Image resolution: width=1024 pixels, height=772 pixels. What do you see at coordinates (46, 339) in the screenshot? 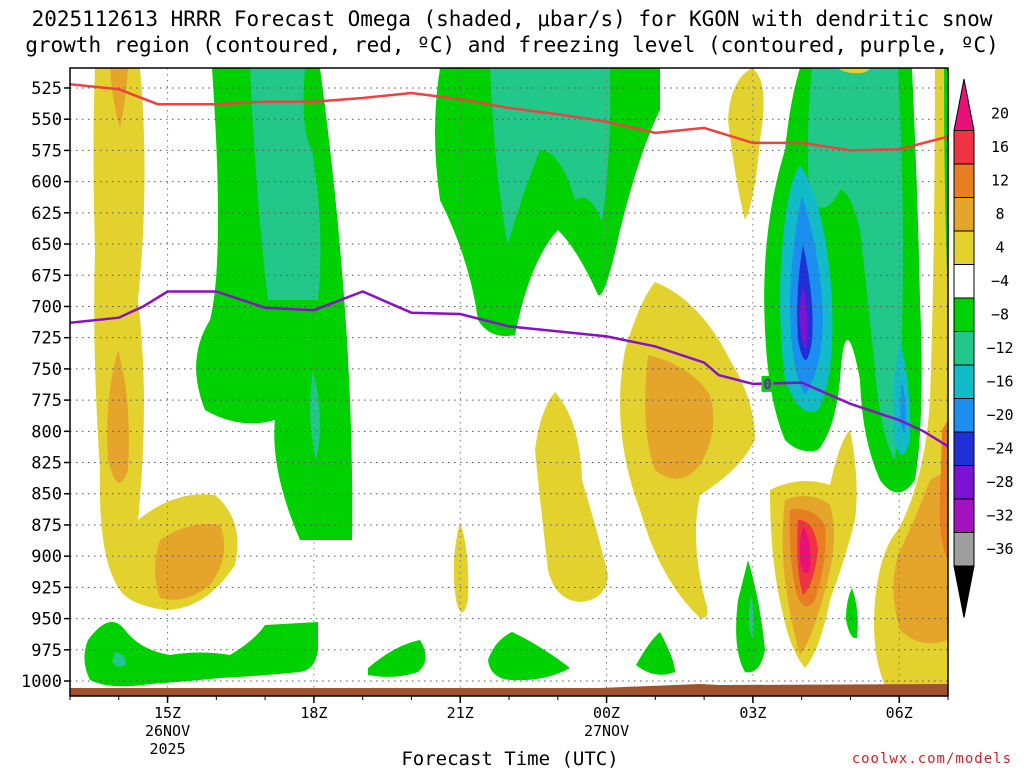
I see `y-tick-label: 725` at bounding box center [46, 339].